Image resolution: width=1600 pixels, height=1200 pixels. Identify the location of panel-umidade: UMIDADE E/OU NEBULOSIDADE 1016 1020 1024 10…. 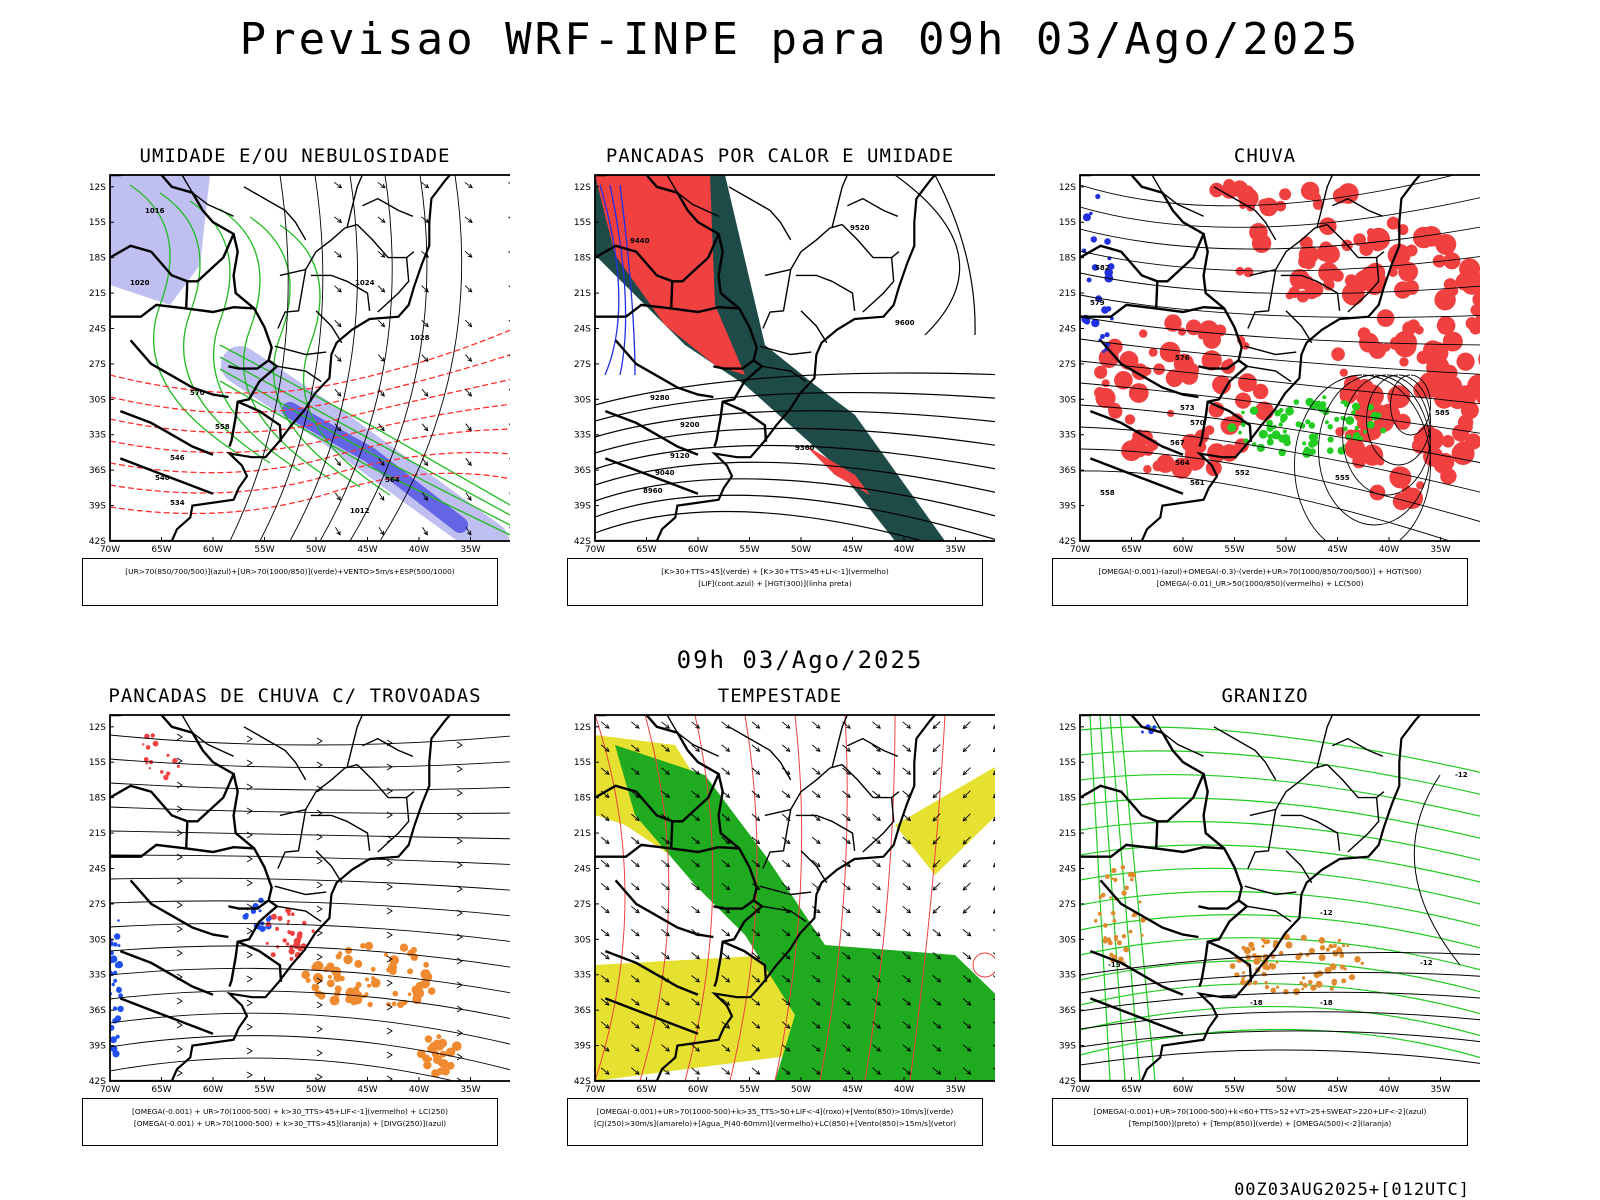
(295, 375).